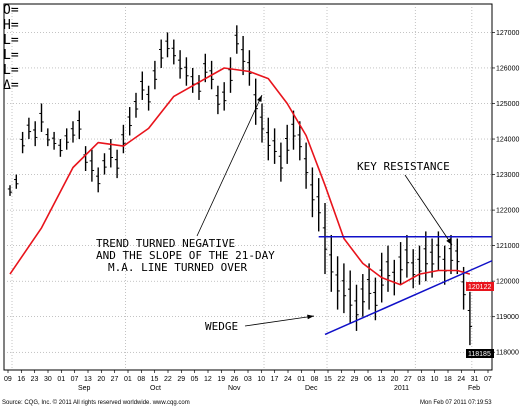 The width and height of the screenshot is (522, 407). Describe the element at coordinates (235, 379) in the screenshot. I see `x-day-label: 26` at that location.